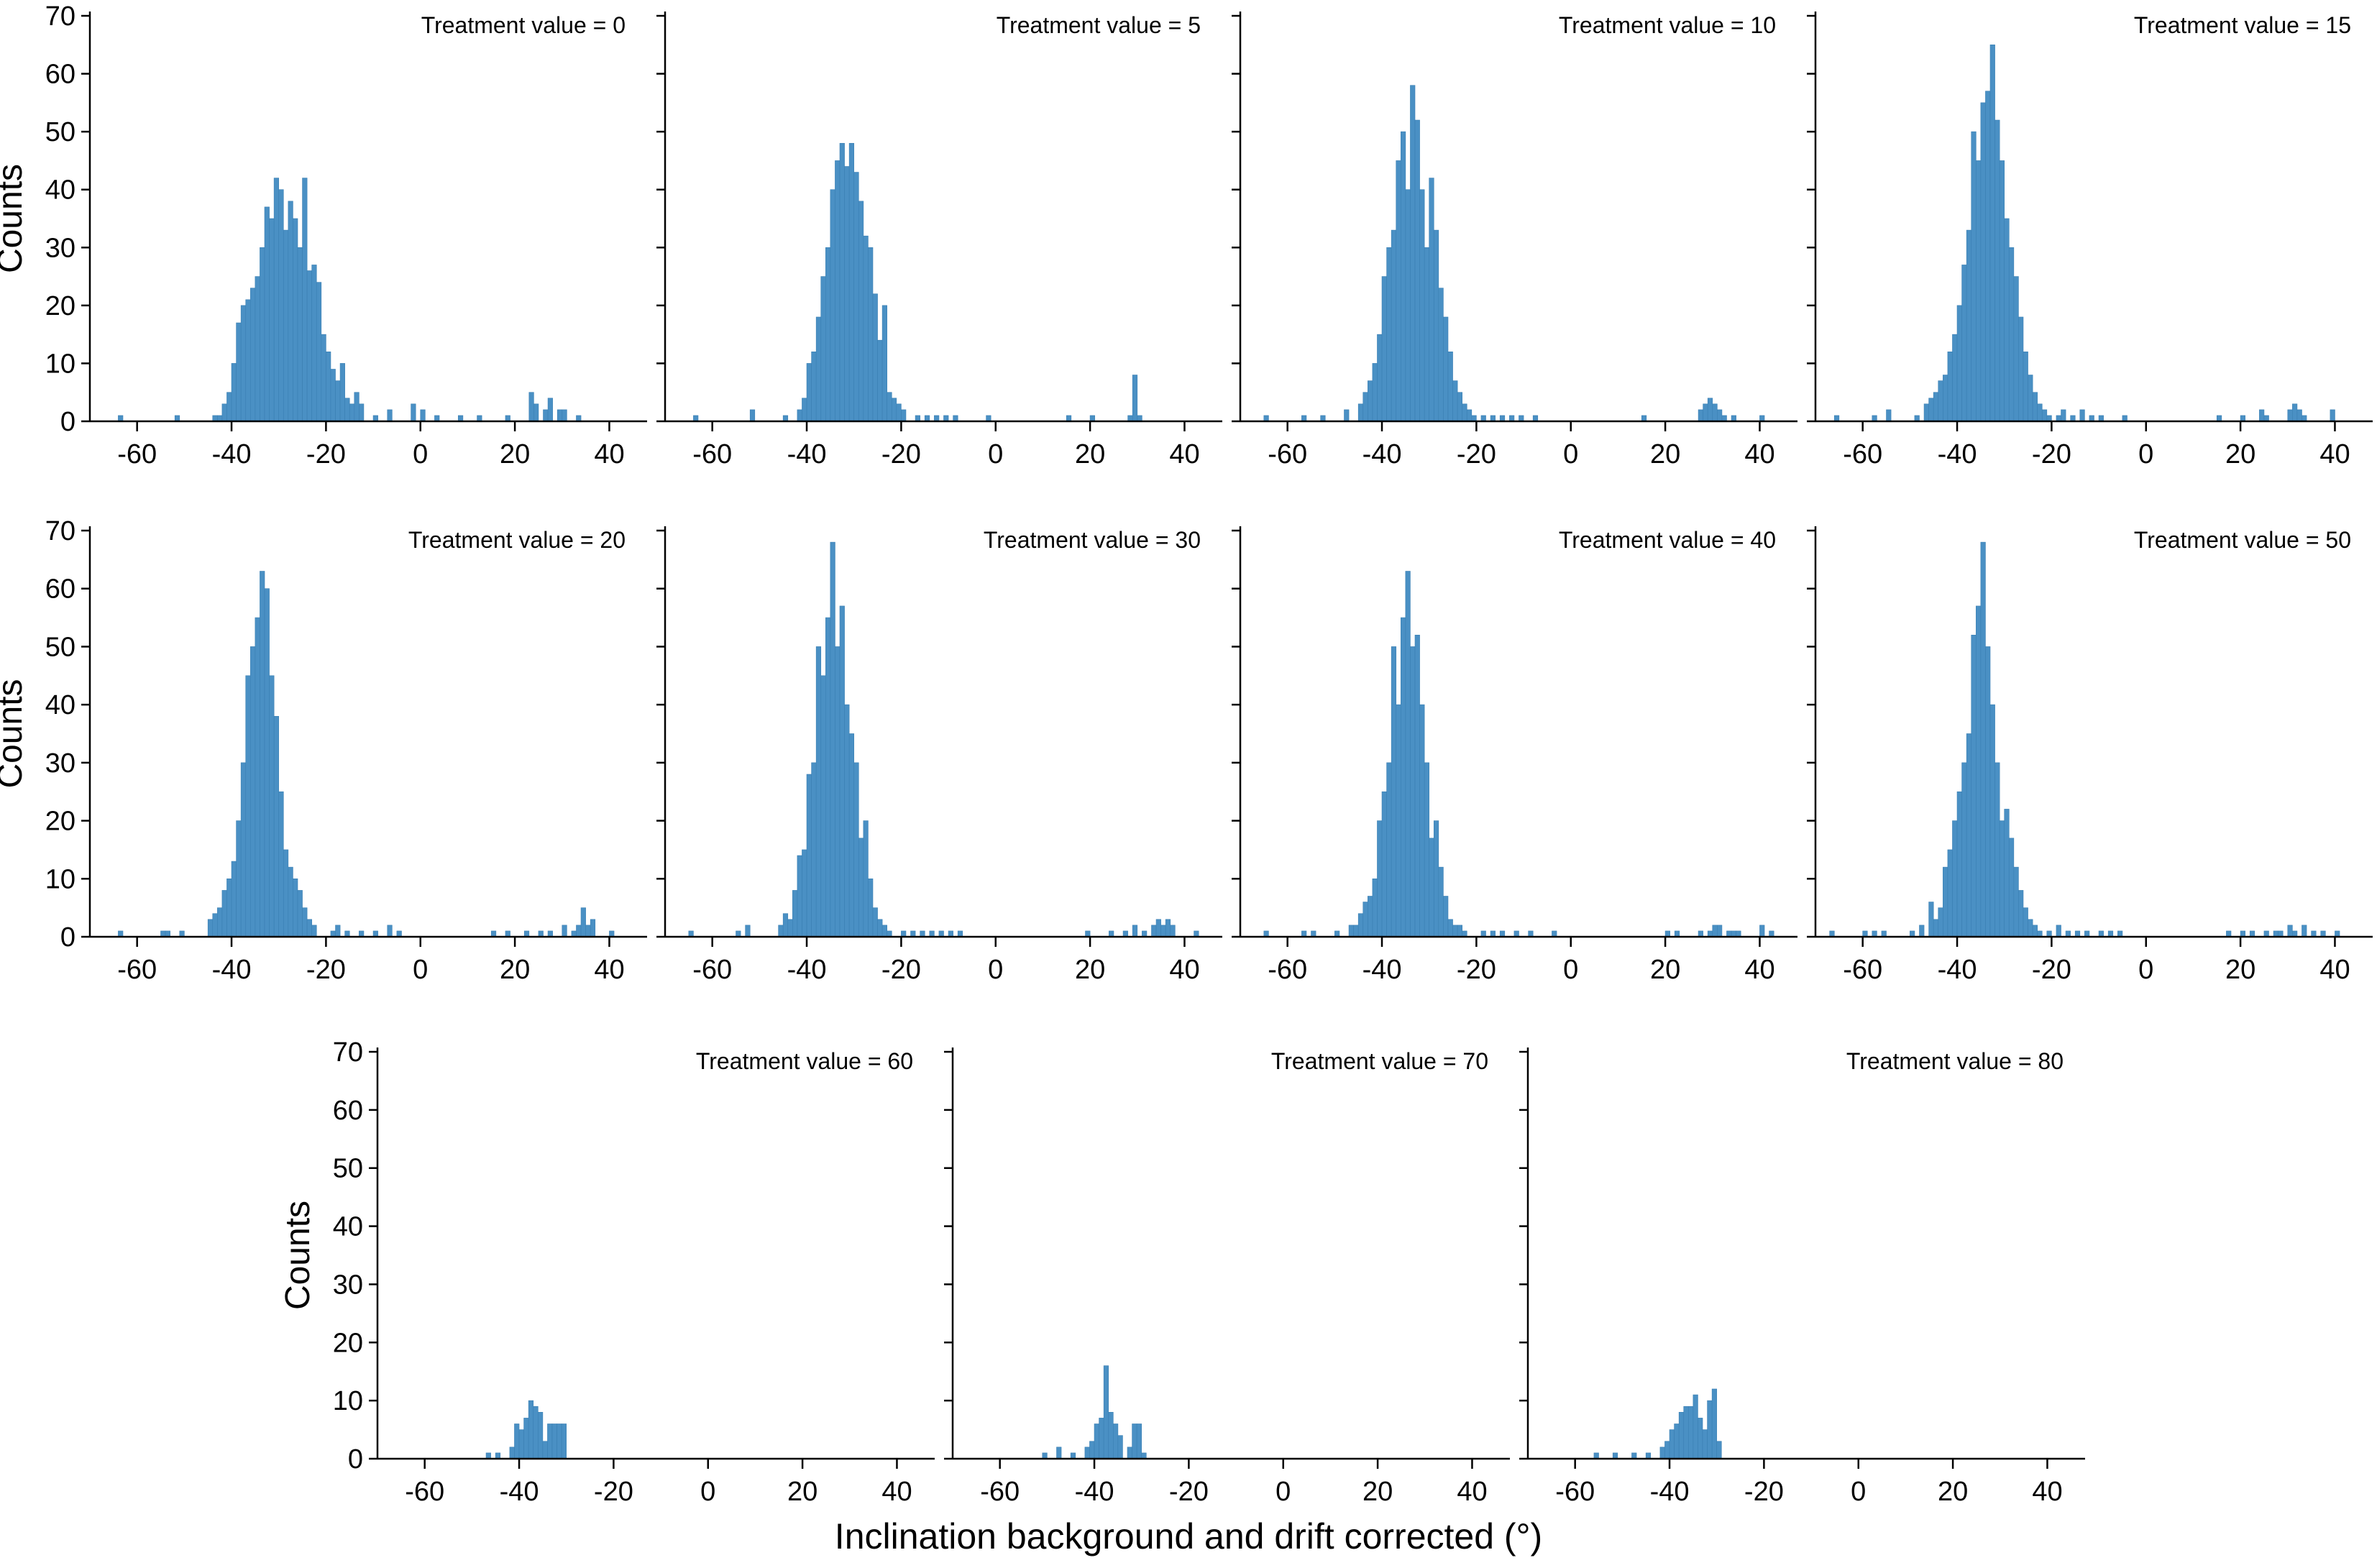  Describe the element at coordinates (1667, 25) in the screenshot. I see `panel-title: Treatment value = 10` at that location.